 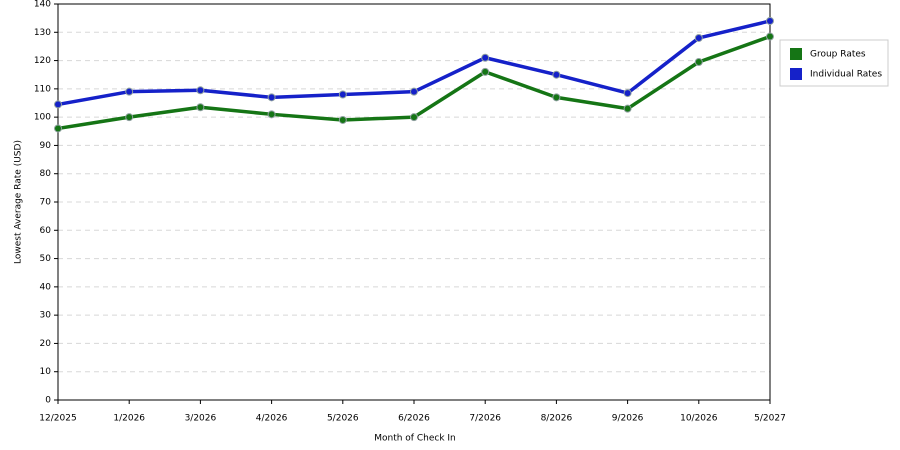 What do you see at coordinates (699, 419) in the screenshot?
I see `x-tick-label: 10/2026` at bounding box center [699, 419].